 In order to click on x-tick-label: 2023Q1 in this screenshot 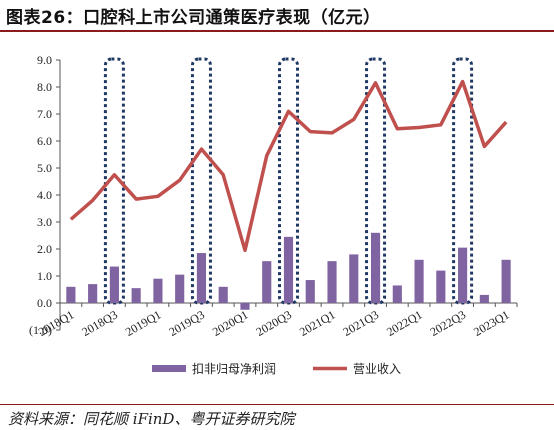, I will do `click(491, 322)`.